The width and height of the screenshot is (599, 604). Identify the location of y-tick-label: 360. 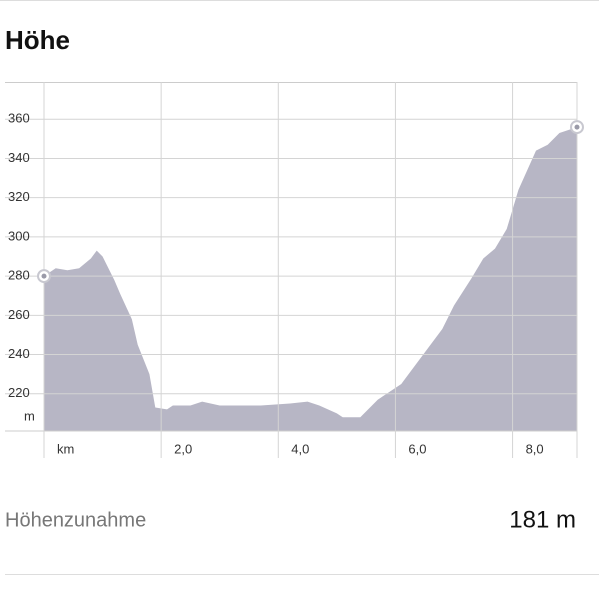
(19, 118).